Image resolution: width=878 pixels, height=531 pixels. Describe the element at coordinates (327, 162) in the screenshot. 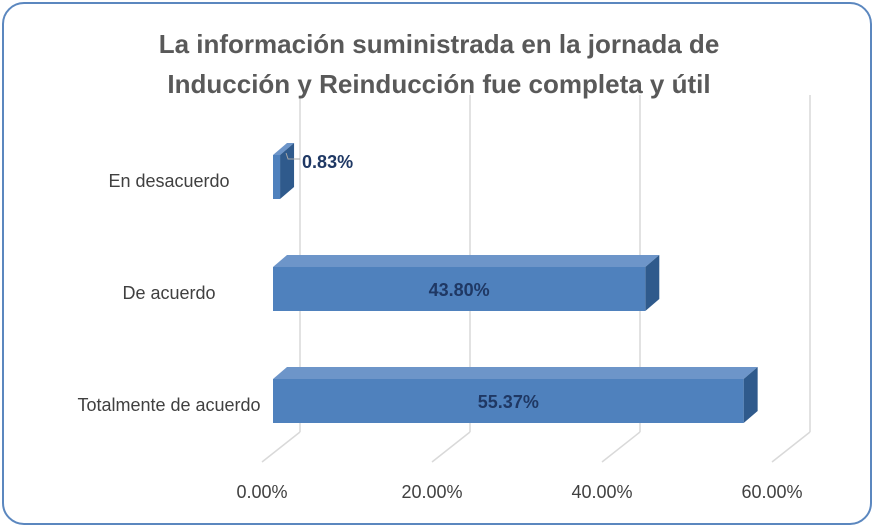

I see `data-label: 0.83%` at that location.